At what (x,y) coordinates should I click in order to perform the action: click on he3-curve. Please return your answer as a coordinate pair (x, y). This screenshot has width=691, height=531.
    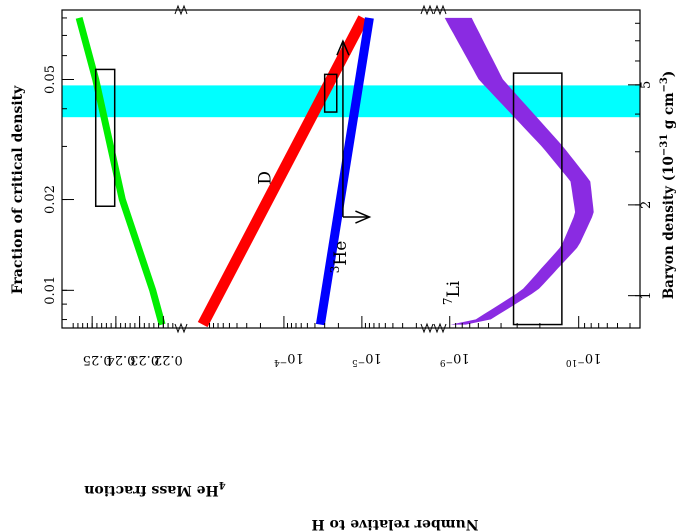
    Looking at the image, I should click on (344, 171).